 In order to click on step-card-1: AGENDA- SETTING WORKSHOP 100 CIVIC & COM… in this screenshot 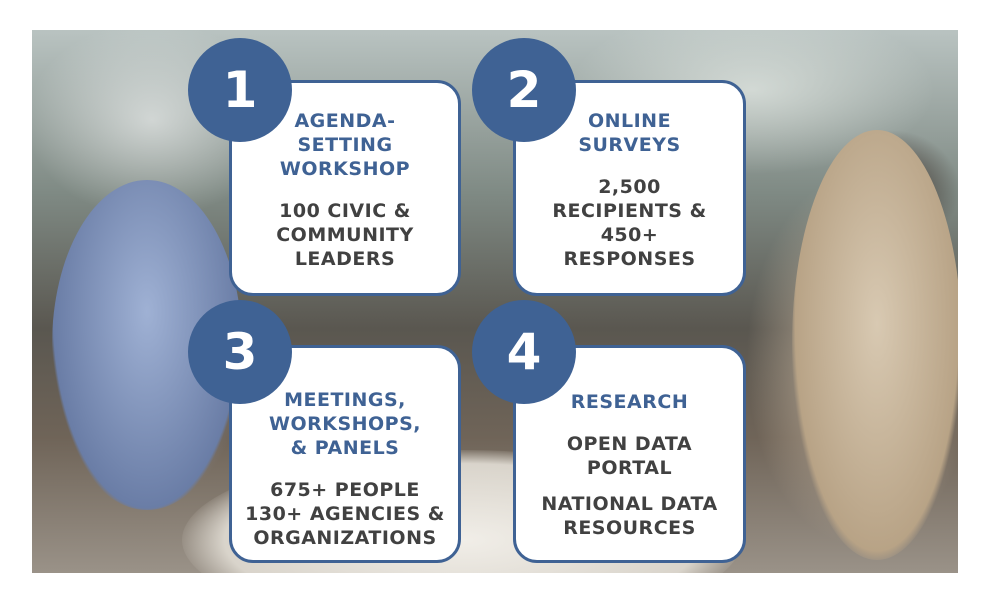, I will do `click(345, 188)`.